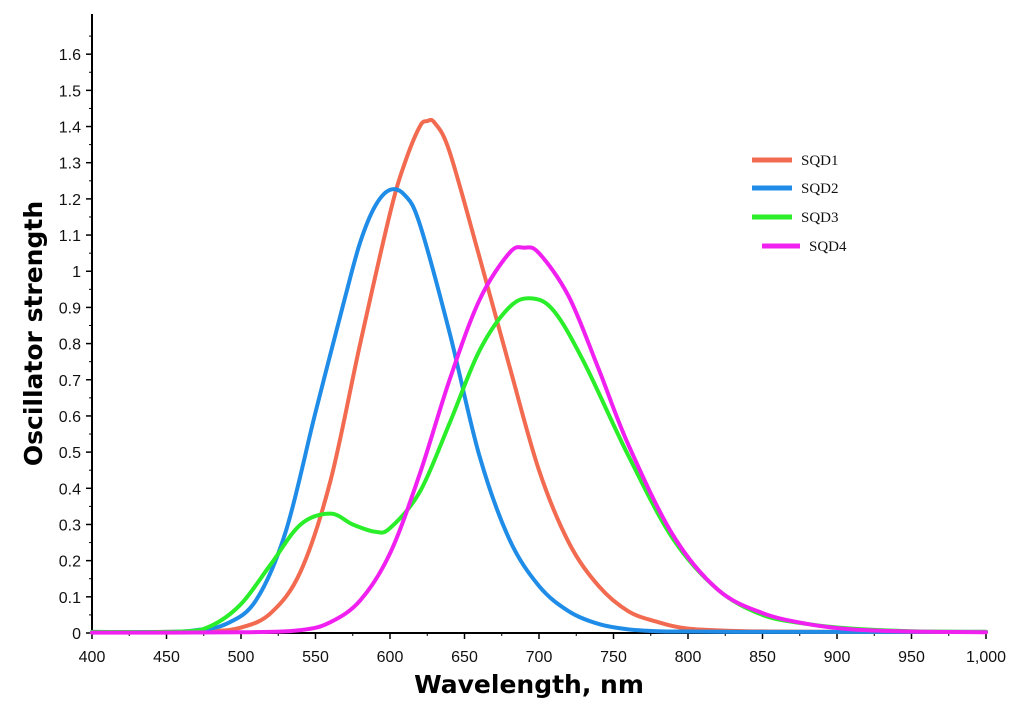 This screenshot has height=715, width=1024. What do you see at coordinates (529, 684) in the screenshot?
I see `x-axis-title: Wavelength, nm` at bounding box center [529, 684].